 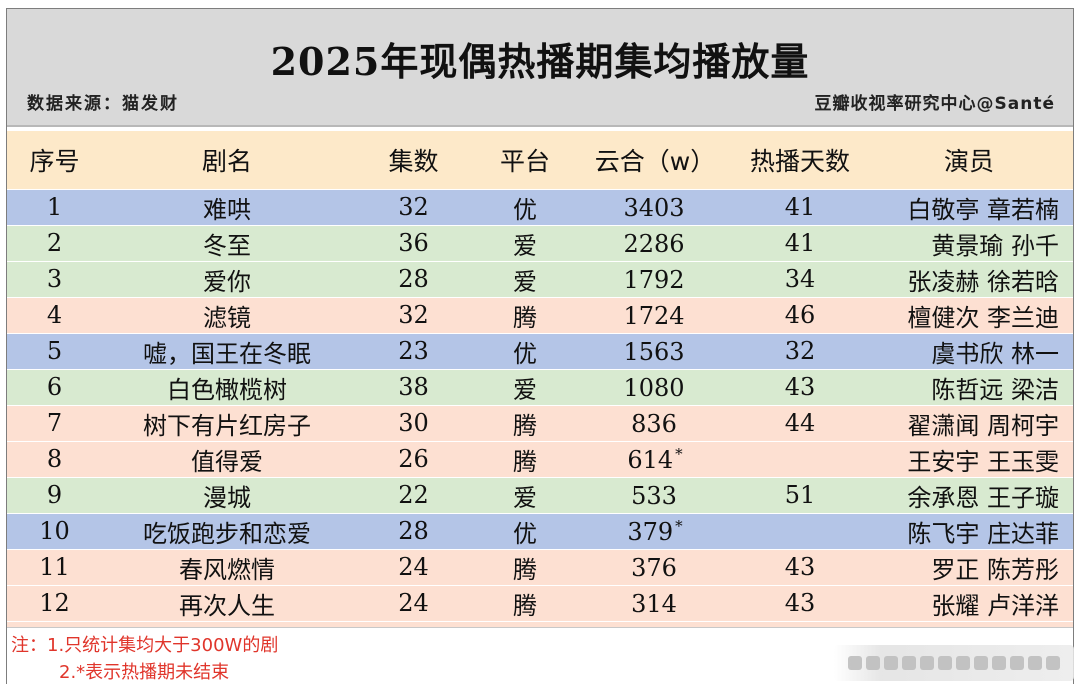 I want to click on cell-title: 难哄, so click(x=227, y=206).